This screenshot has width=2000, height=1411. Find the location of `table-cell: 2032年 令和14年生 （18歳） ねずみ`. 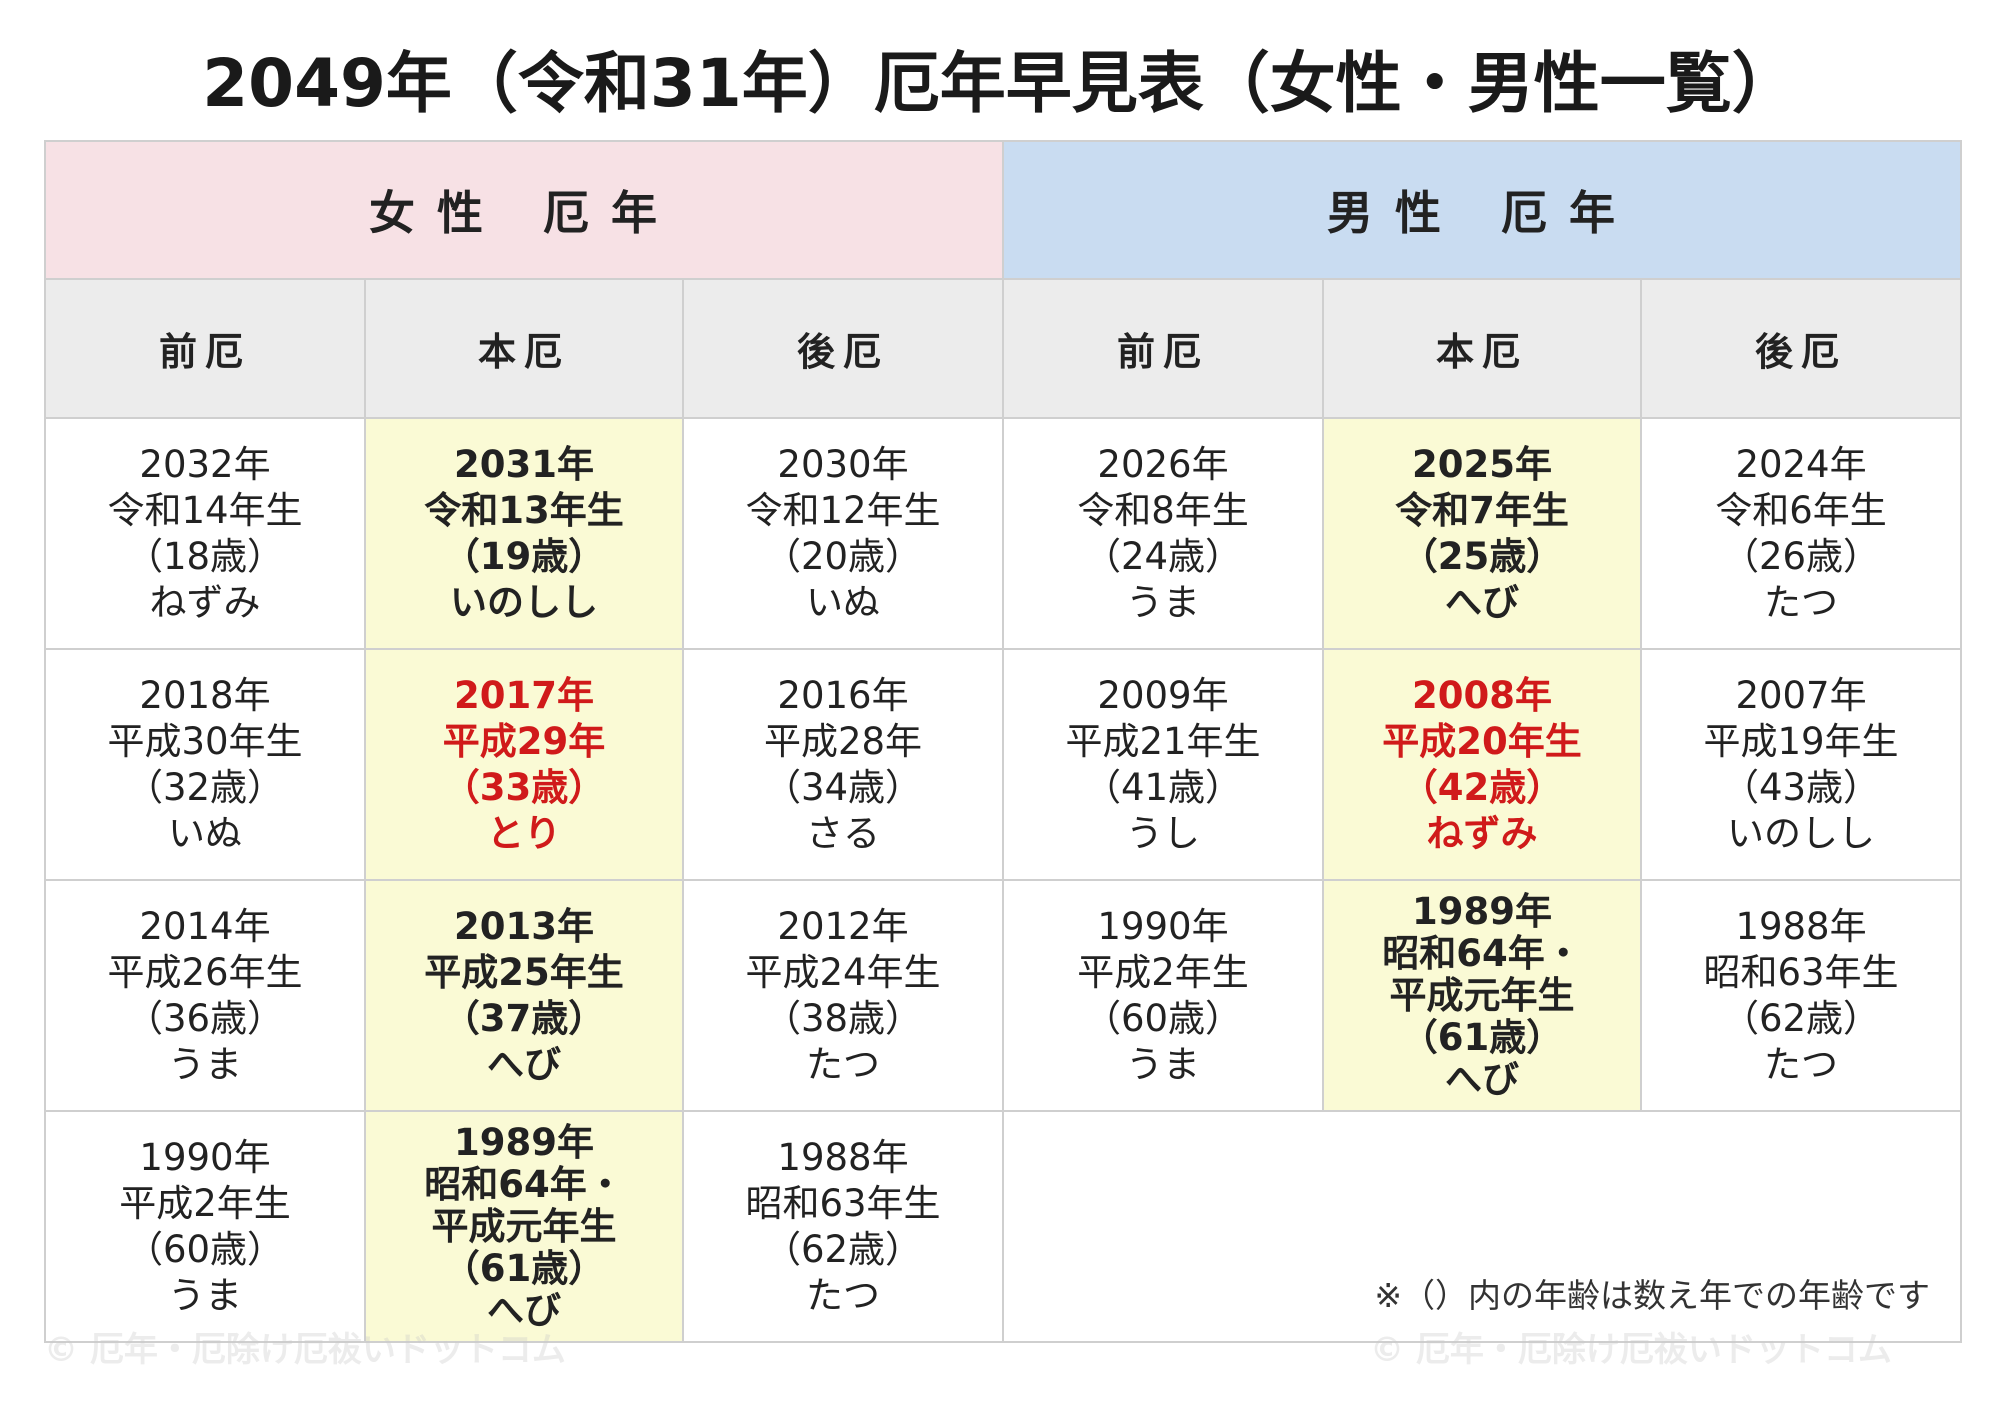

table-cell: 2032年 令和14年生 （18歳） ねずみ is located at coordinates (205, 533).